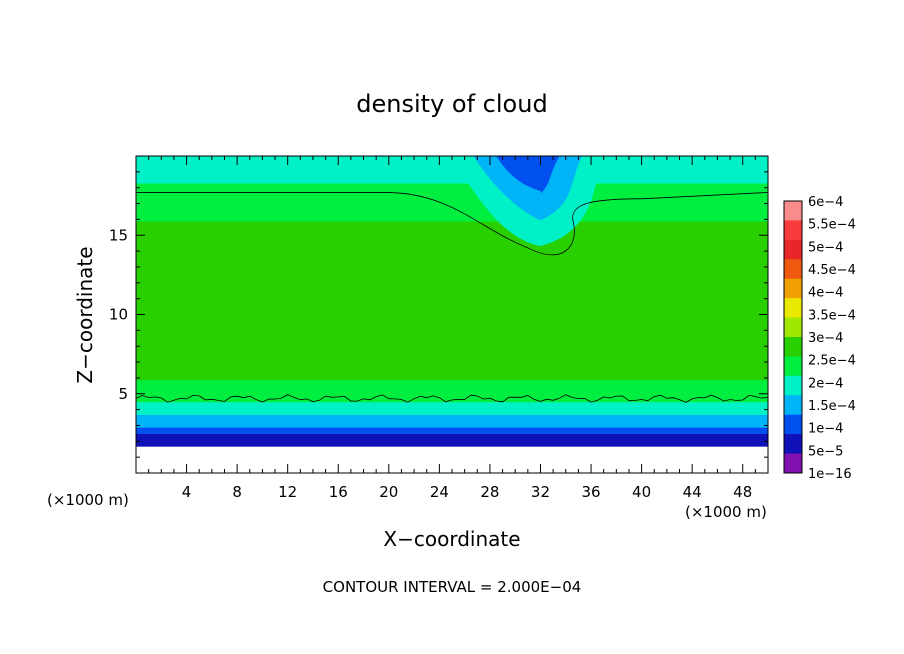  What do you see at coordinates (452, 587) in the screenshot?
I see `contour-interval-note: CONTOUR INTERVAL = 2.000E−04` at bounding box center [452, 587].